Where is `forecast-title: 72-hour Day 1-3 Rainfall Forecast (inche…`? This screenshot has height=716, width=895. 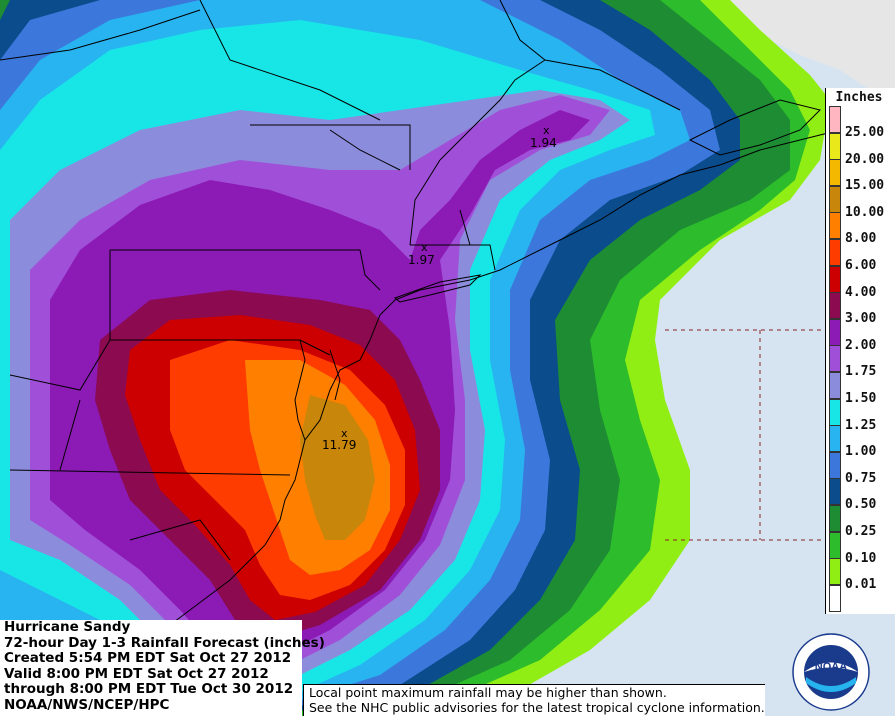
forecast-title: 72-hour Day 1-3 Rainfall Forecast (inche… is located at coordinates (164, 642).